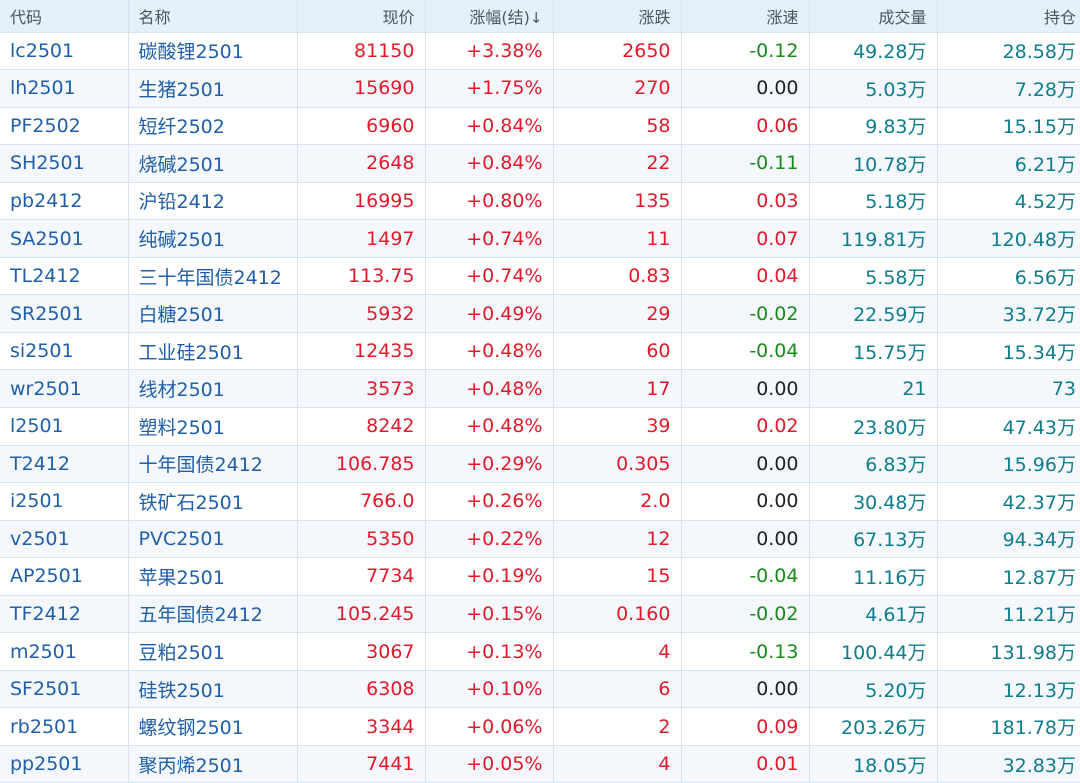 This screenshot has width=1080, height=783. What do you see at coordinates (1008, 163) in the screenshot?
I see `cell-open-interest: 6.21万` at bounding box center [1008, 163].